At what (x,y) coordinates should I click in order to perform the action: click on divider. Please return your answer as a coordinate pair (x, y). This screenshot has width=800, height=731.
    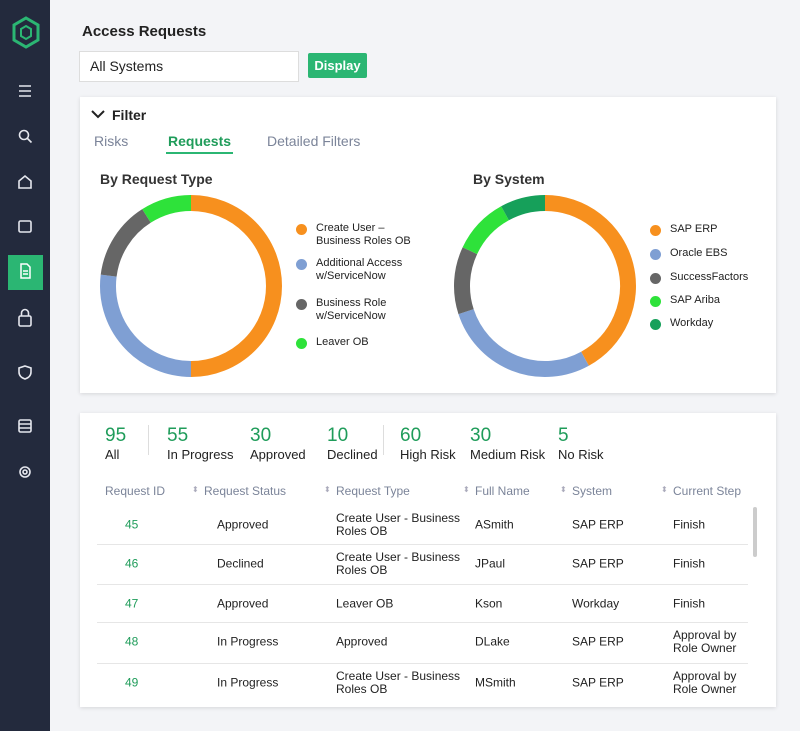
    Looking at the image, I should click on (148, 440).